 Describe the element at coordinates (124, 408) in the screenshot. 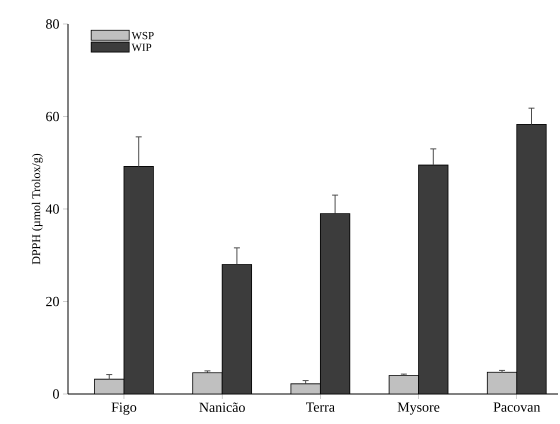

I see `x-tick-label: Figo` at that location.